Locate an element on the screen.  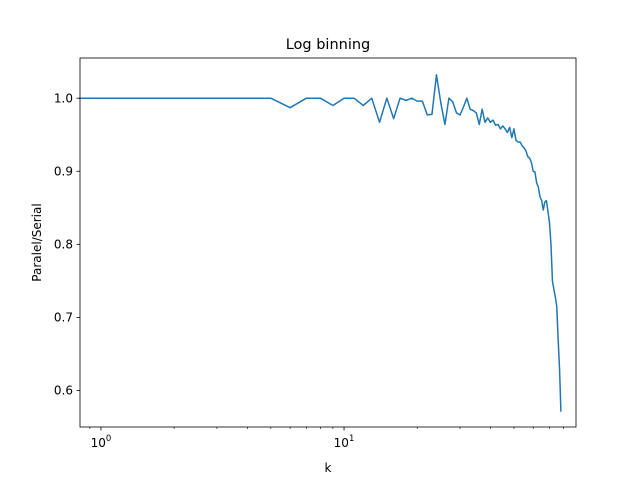
y-axis-label: Paralel/Serial is located at coordinates (37, 242).